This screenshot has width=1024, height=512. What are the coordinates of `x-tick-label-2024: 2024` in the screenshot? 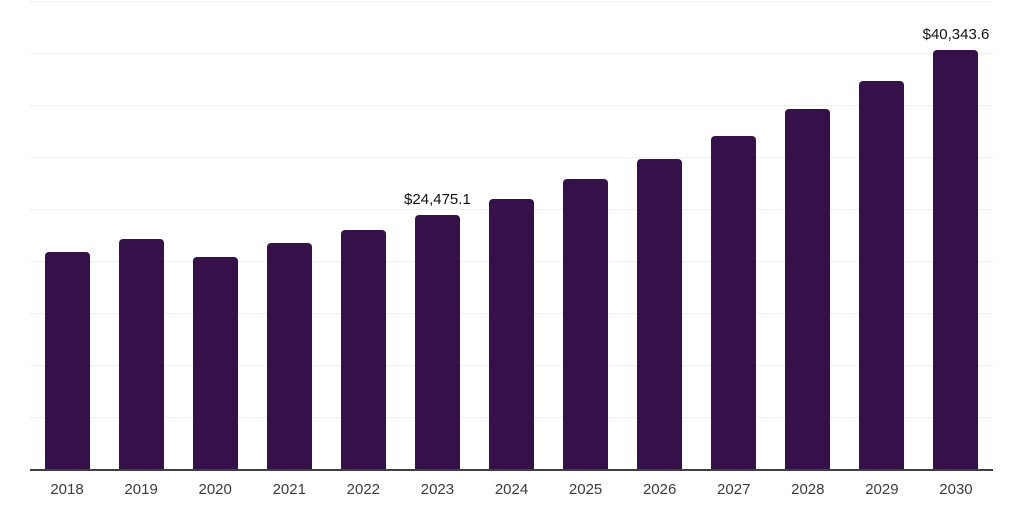 It's located at (511, 489).